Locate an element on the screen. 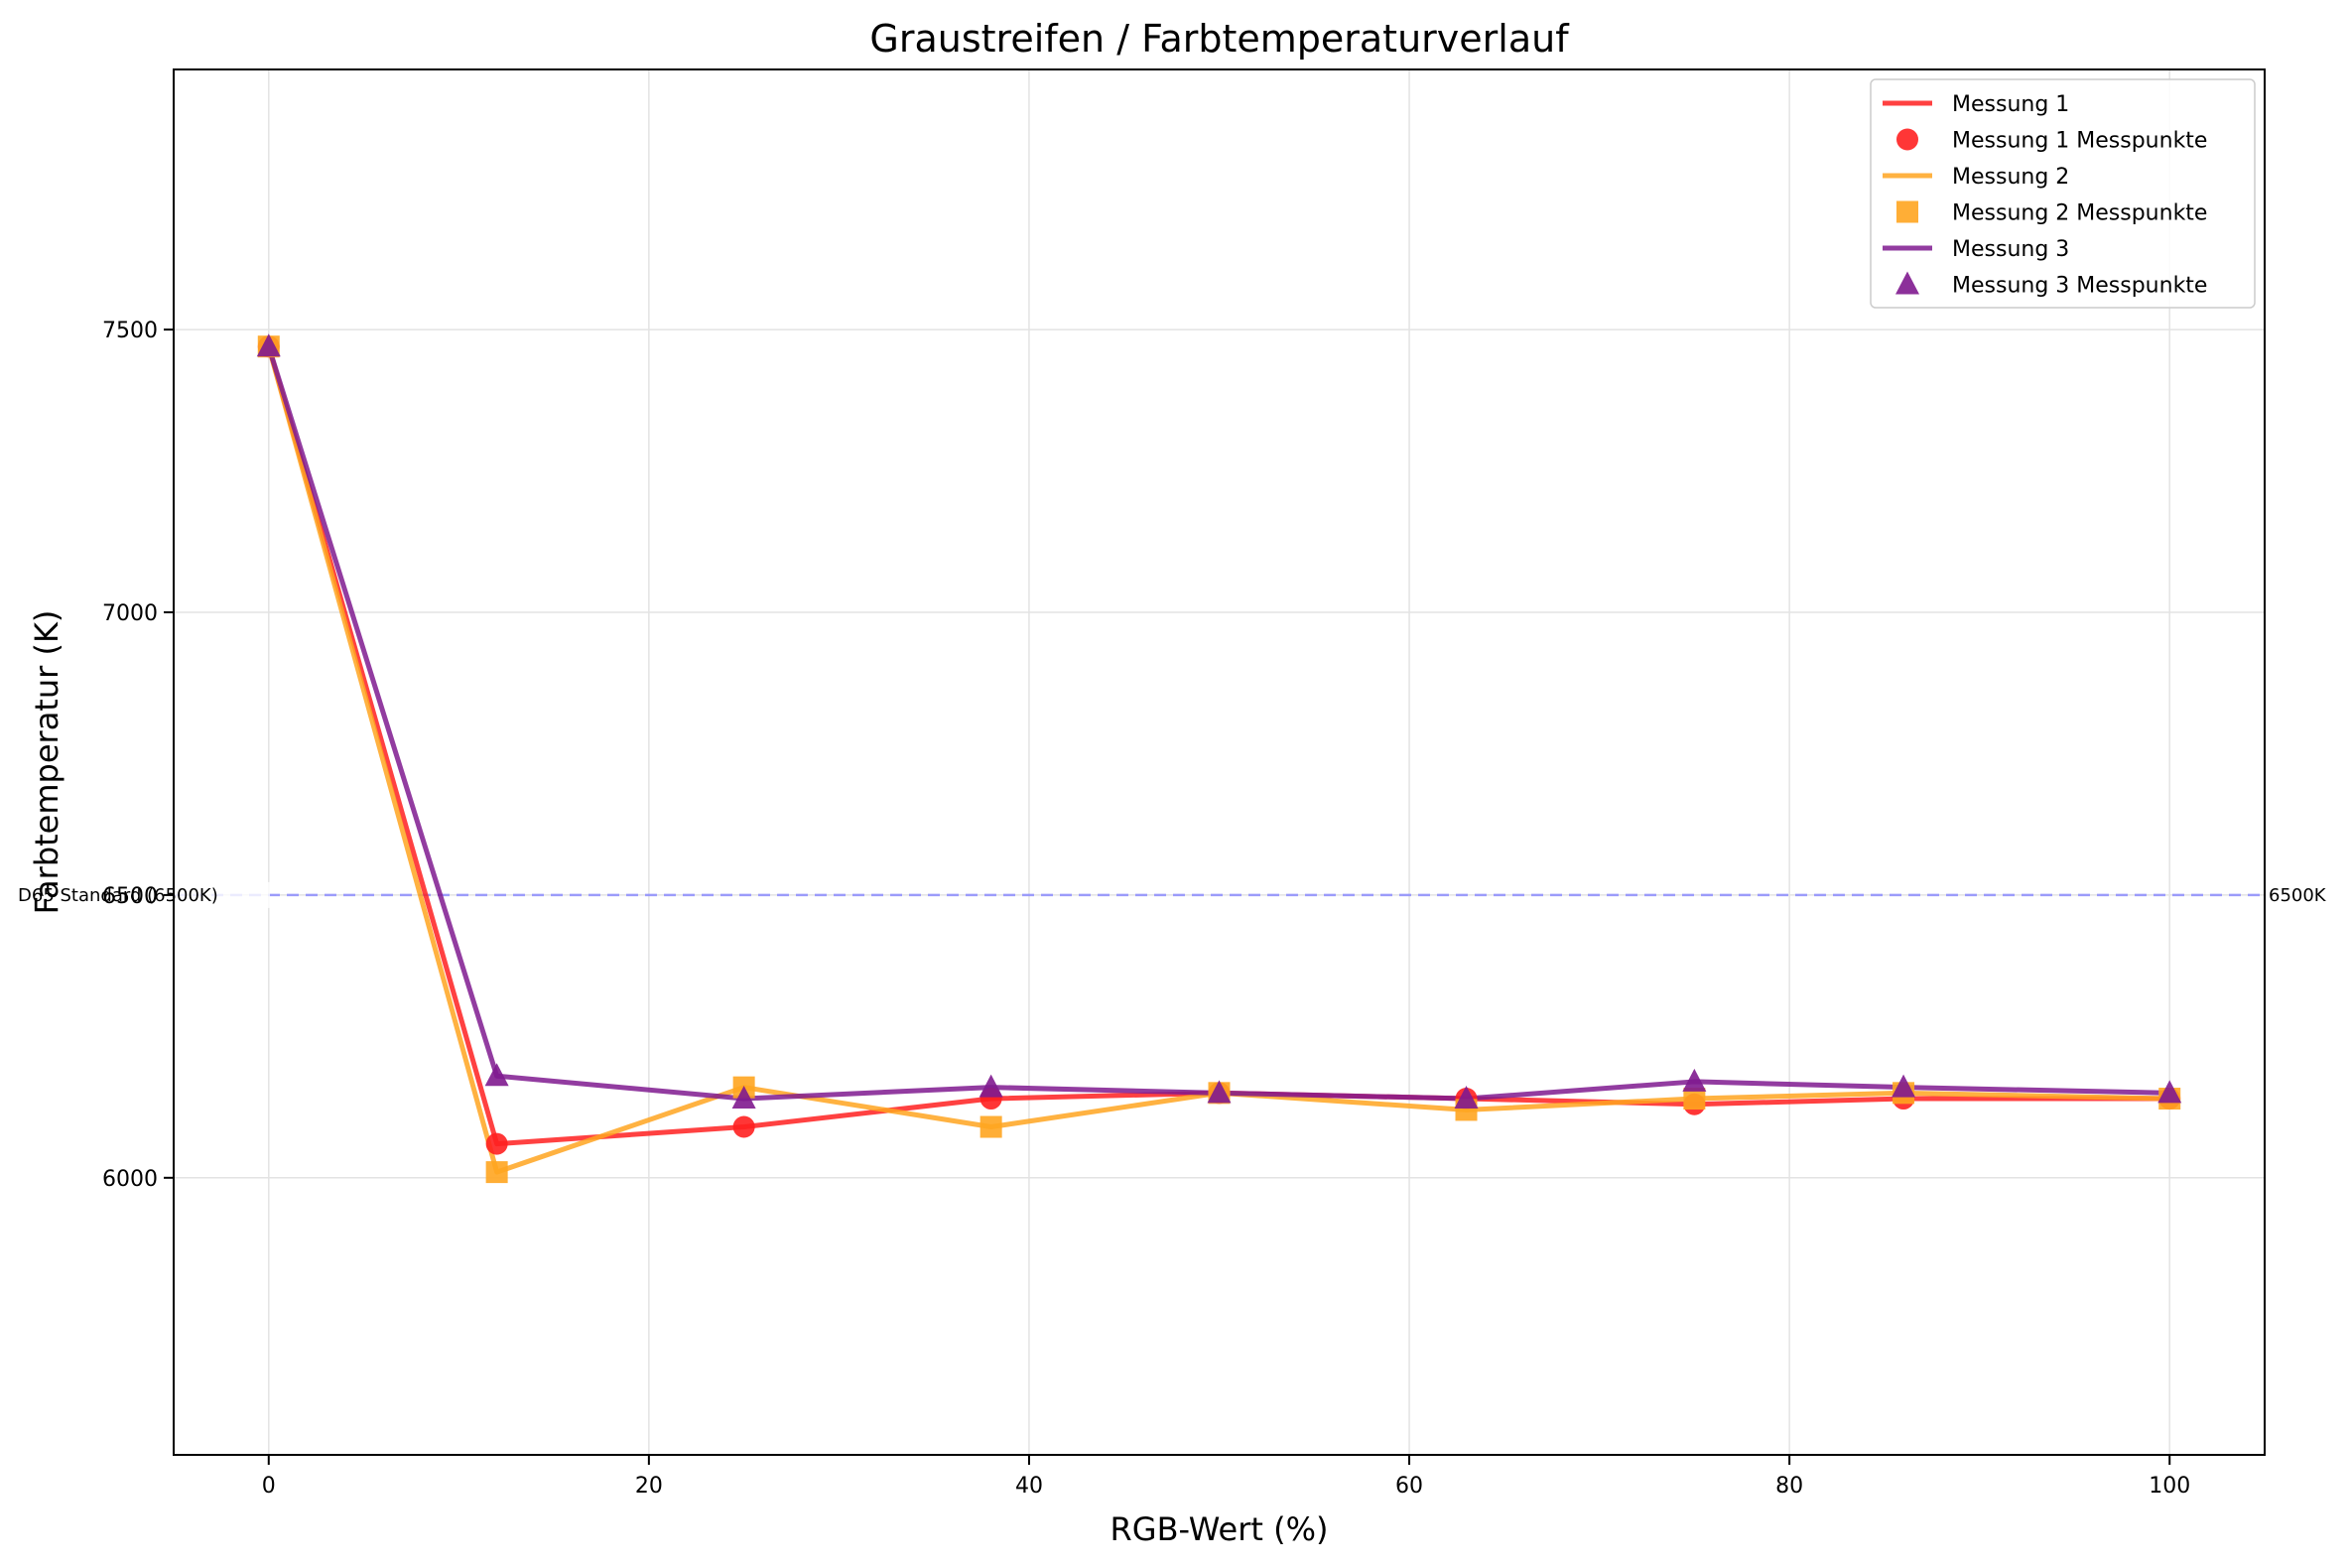 The height and width of the screenshot is (1568, 2350). y-axis-label: Farbtemperatur (K) is located at coordinates (47, 762).